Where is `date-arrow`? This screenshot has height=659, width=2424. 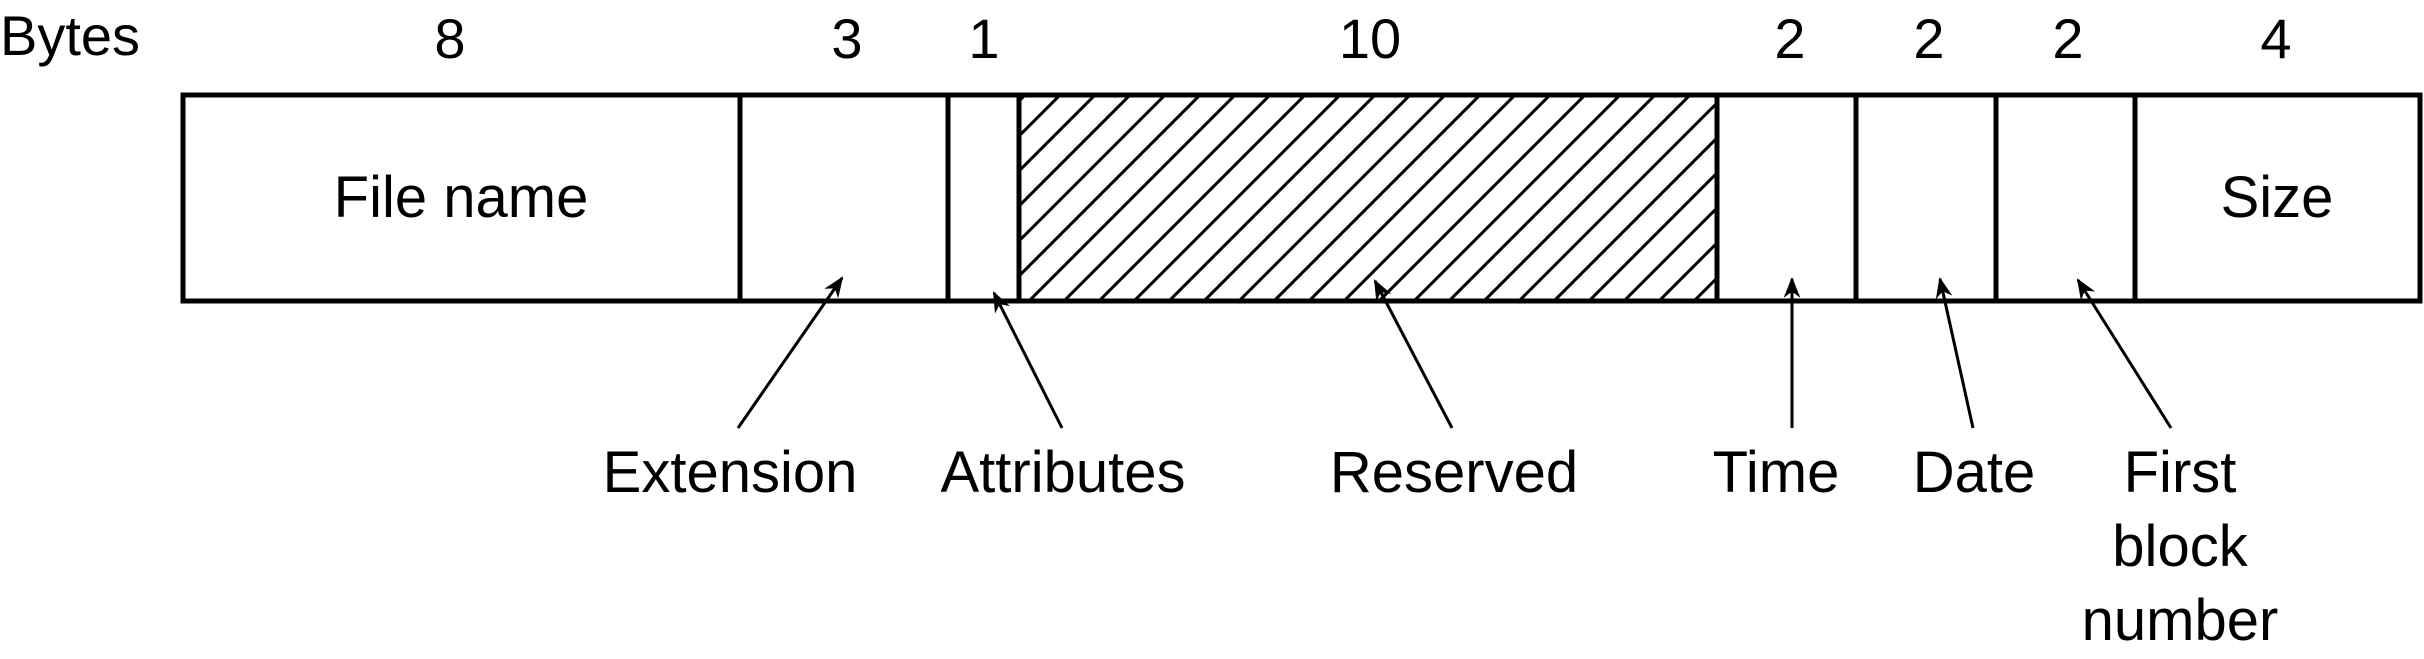 date-arrow is located at coordinates (1955, 352).